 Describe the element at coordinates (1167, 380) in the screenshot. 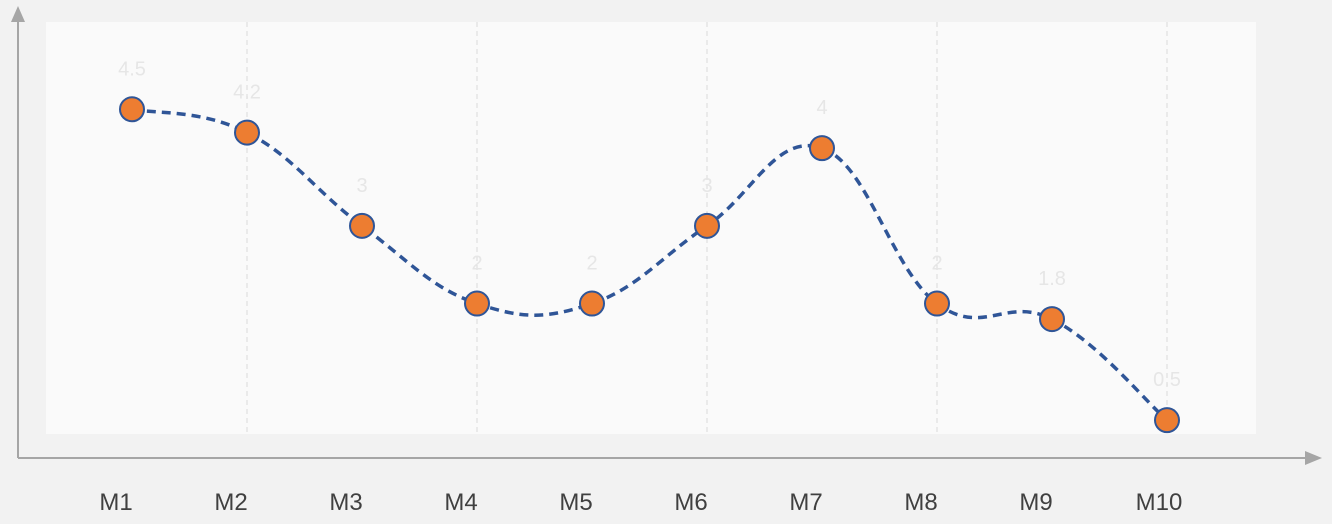

I see `data-label-m10: 0.5` at that location.